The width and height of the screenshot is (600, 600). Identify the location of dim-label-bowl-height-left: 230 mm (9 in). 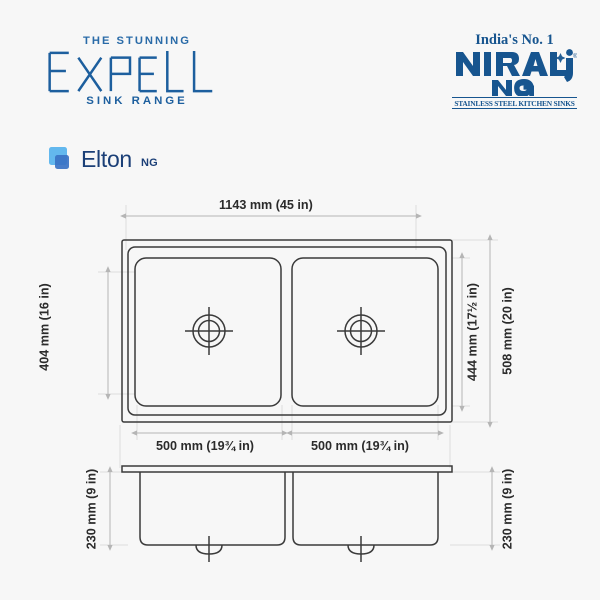
(91, 509).